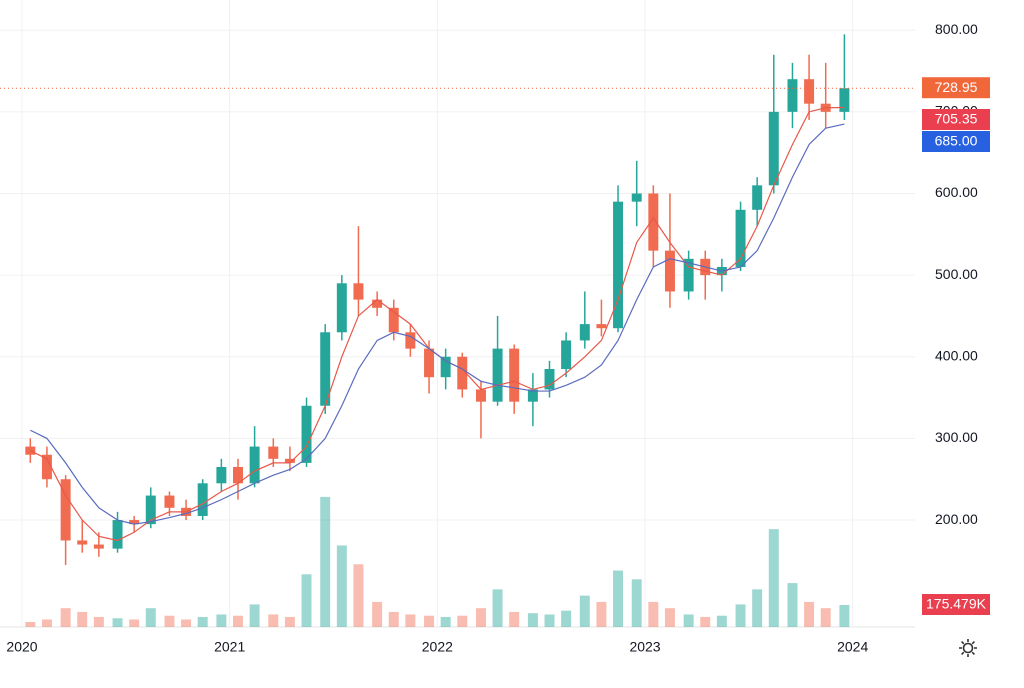 This screenshot has height=688, width=1024. I want to click on price-label: 685.00, so click(956, 141).